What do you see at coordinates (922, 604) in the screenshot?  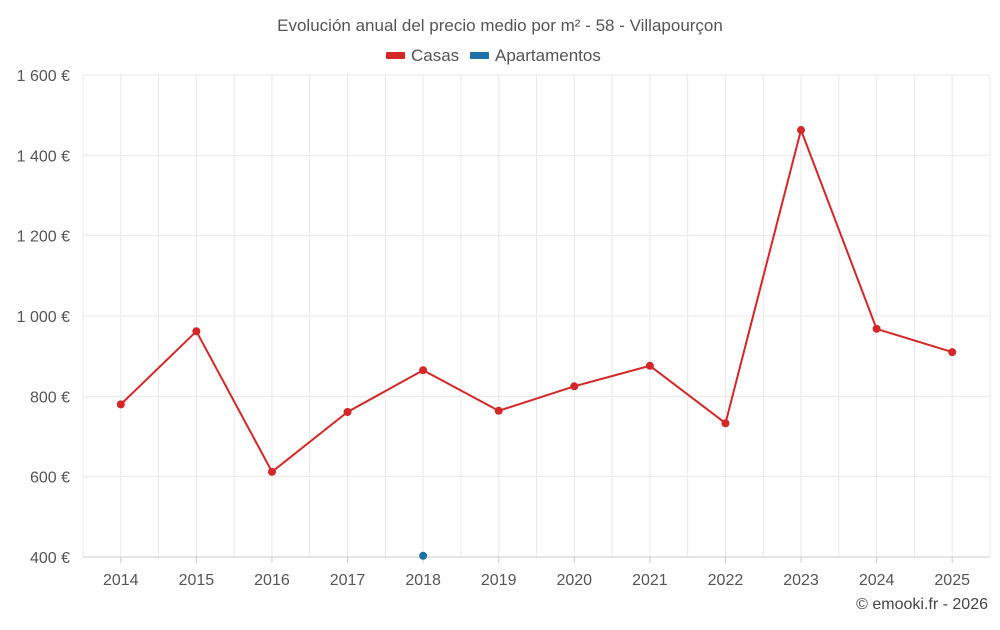 I see `credit-text: © emooki.fr - 2026` at bounding box center [922, 604].